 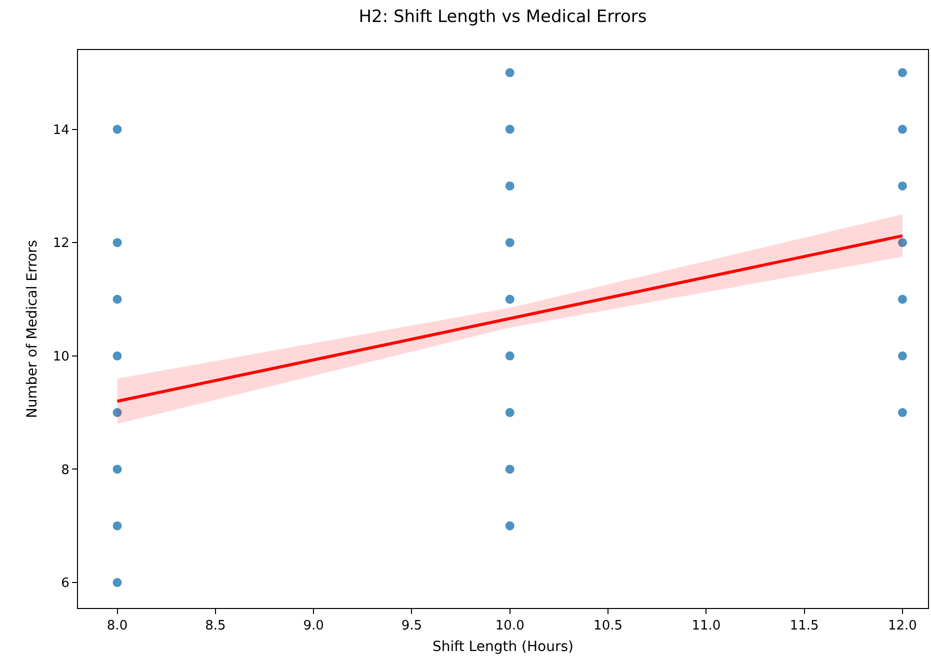 What do you see at coordinates (61, 130) in the screenshot?
I see `y-tick-label: 14` at bounding box center [61, 130].